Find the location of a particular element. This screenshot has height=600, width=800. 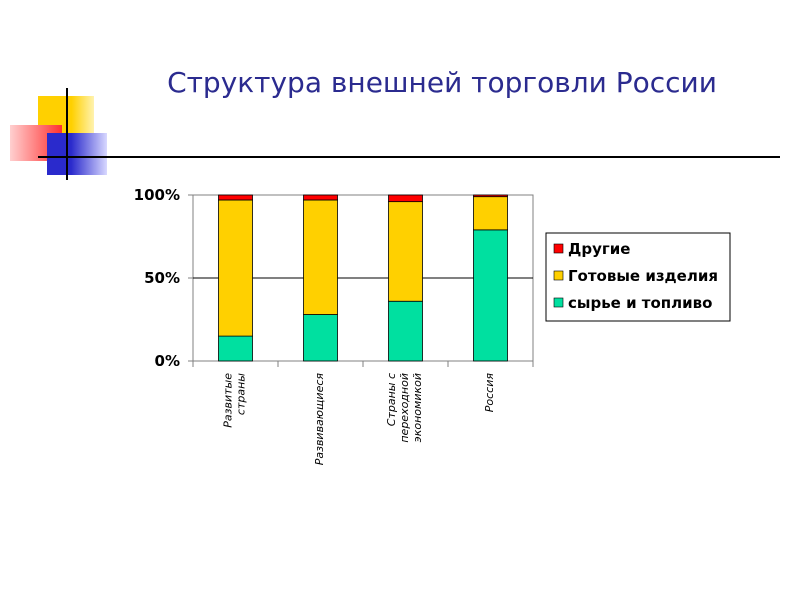

x-category-label: Развитыестраны is located at coordinates (235, 400).